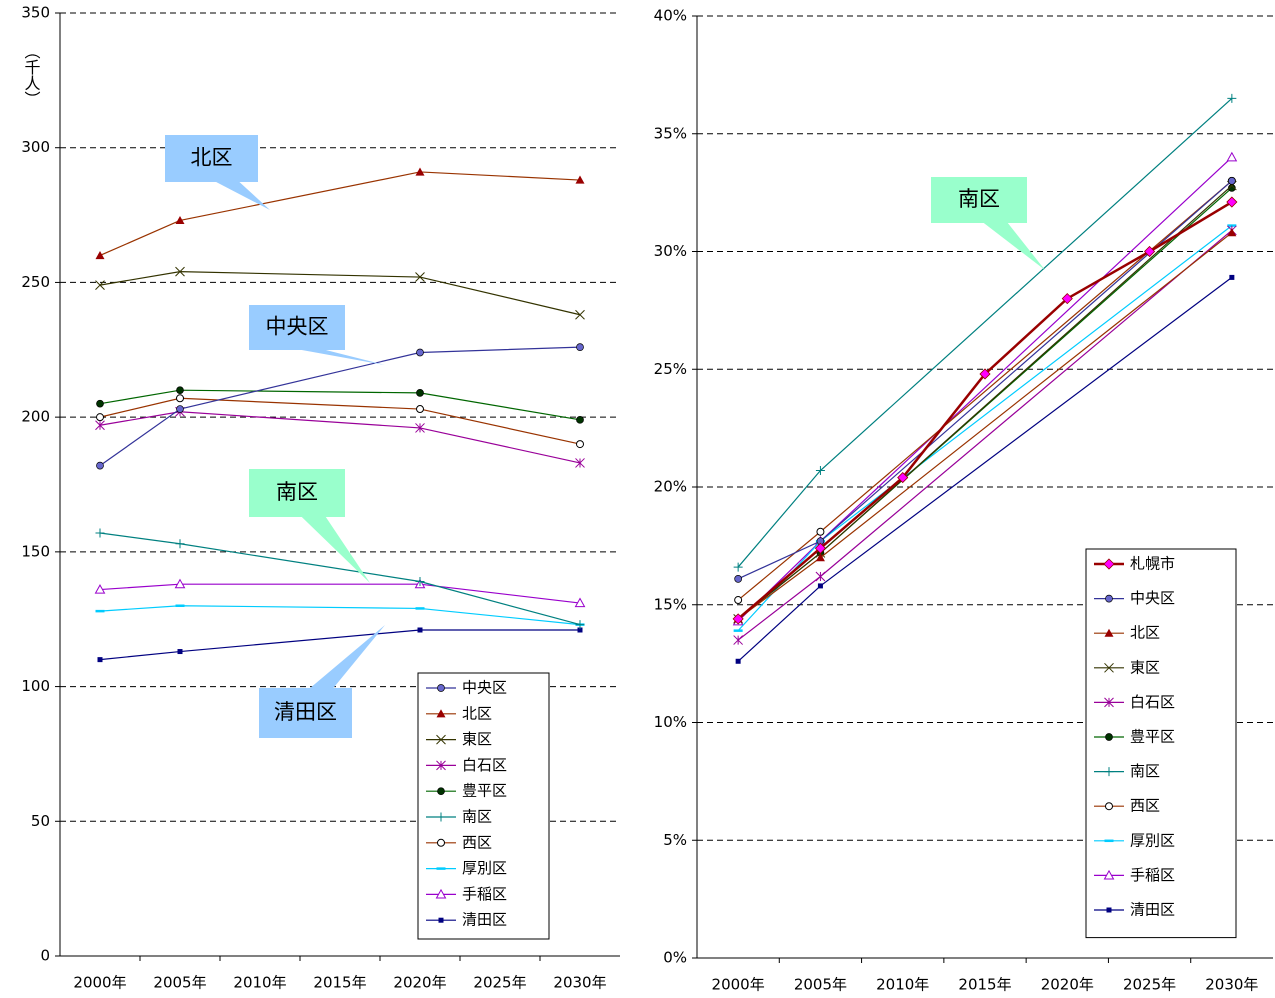  Describe the element at coordinates (984, 985) in the screenshot. I see `x-tick-label: 2015年` at that location.